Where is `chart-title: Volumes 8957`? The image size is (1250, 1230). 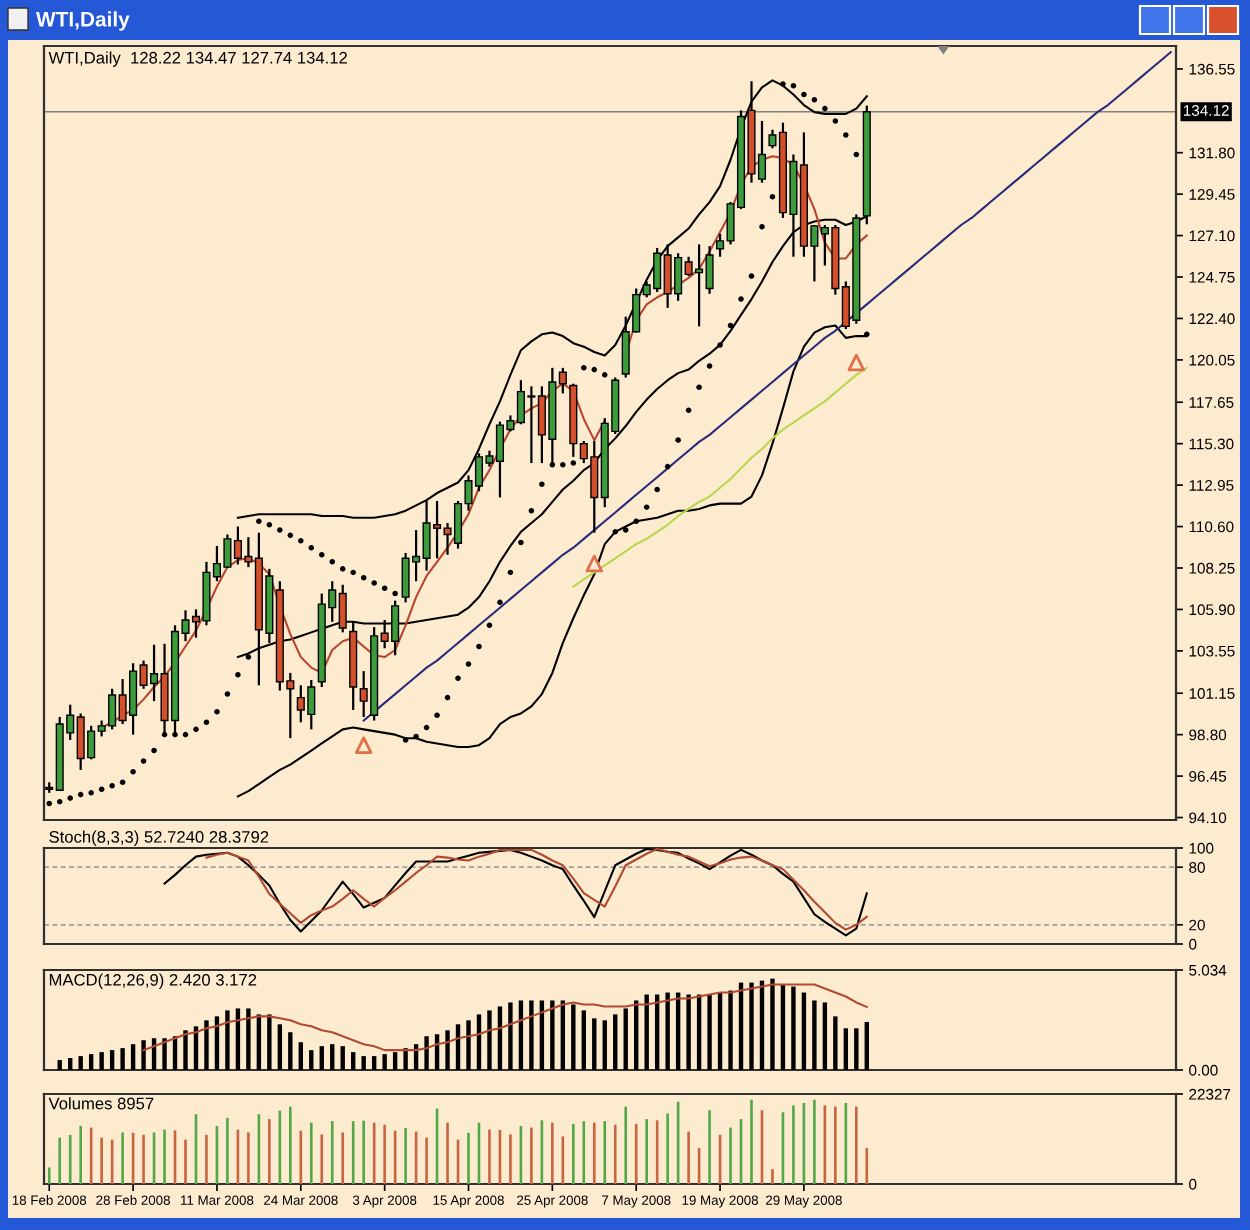
chart-title: Volumes 8957 is located at coordinates (101, 1103).